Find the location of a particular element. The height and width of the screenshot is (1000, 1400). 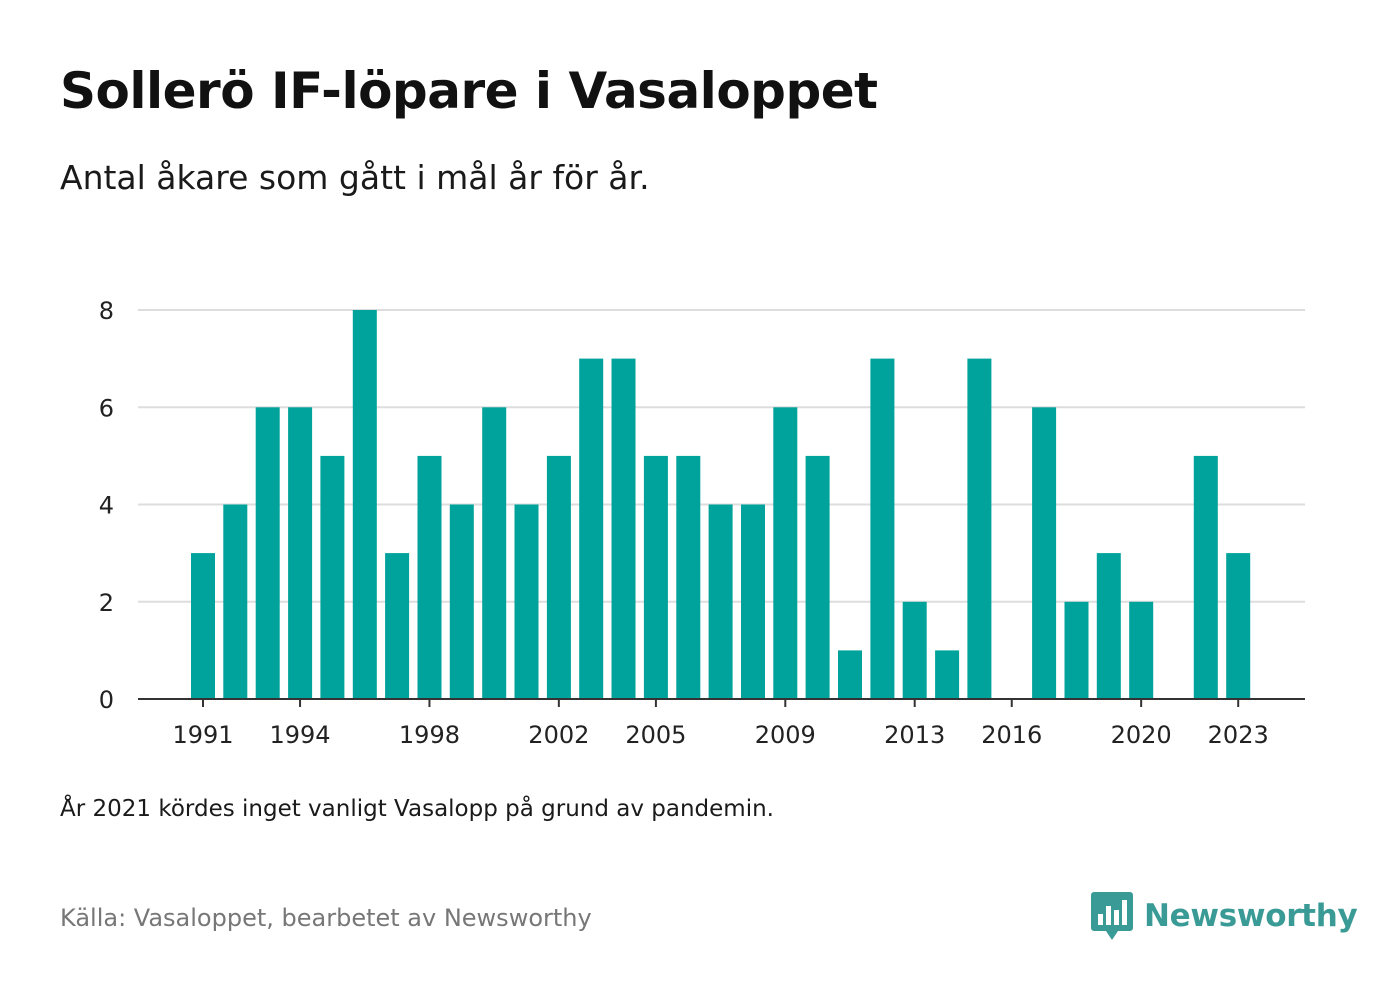

bar-2013 is located at coordinates (914, 650).